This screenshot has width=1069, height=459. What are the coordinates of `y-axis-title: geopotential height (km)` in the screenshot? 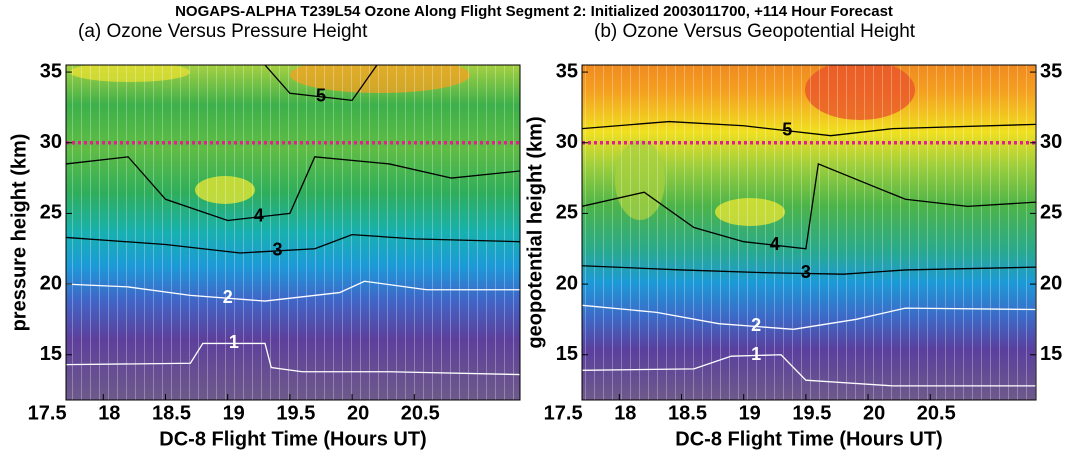 It's located at (535, 232).